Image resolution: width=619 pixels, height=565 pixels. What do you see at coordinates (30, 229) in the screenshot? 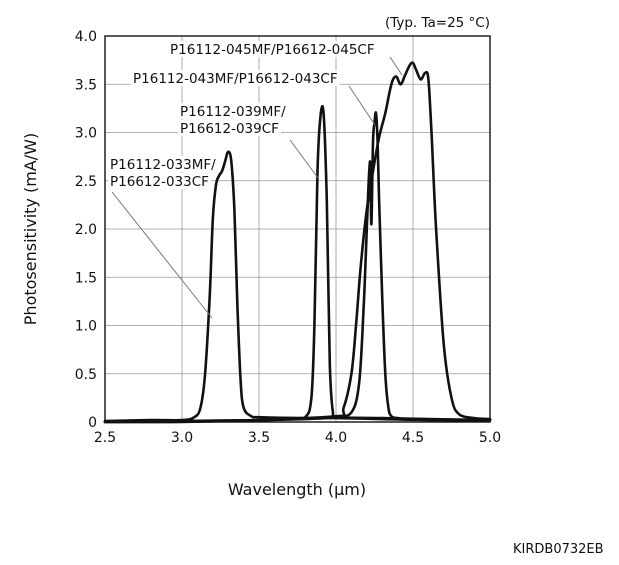
I see `y-axis-title: Photosensitivity (mA/W)` at bounding box center [30, 229].